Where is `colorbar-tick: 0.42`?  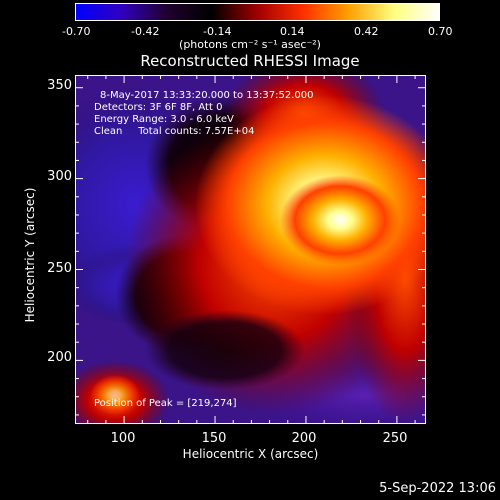
colorbar-tick: 0.42 is located at coordinates (366, 31).